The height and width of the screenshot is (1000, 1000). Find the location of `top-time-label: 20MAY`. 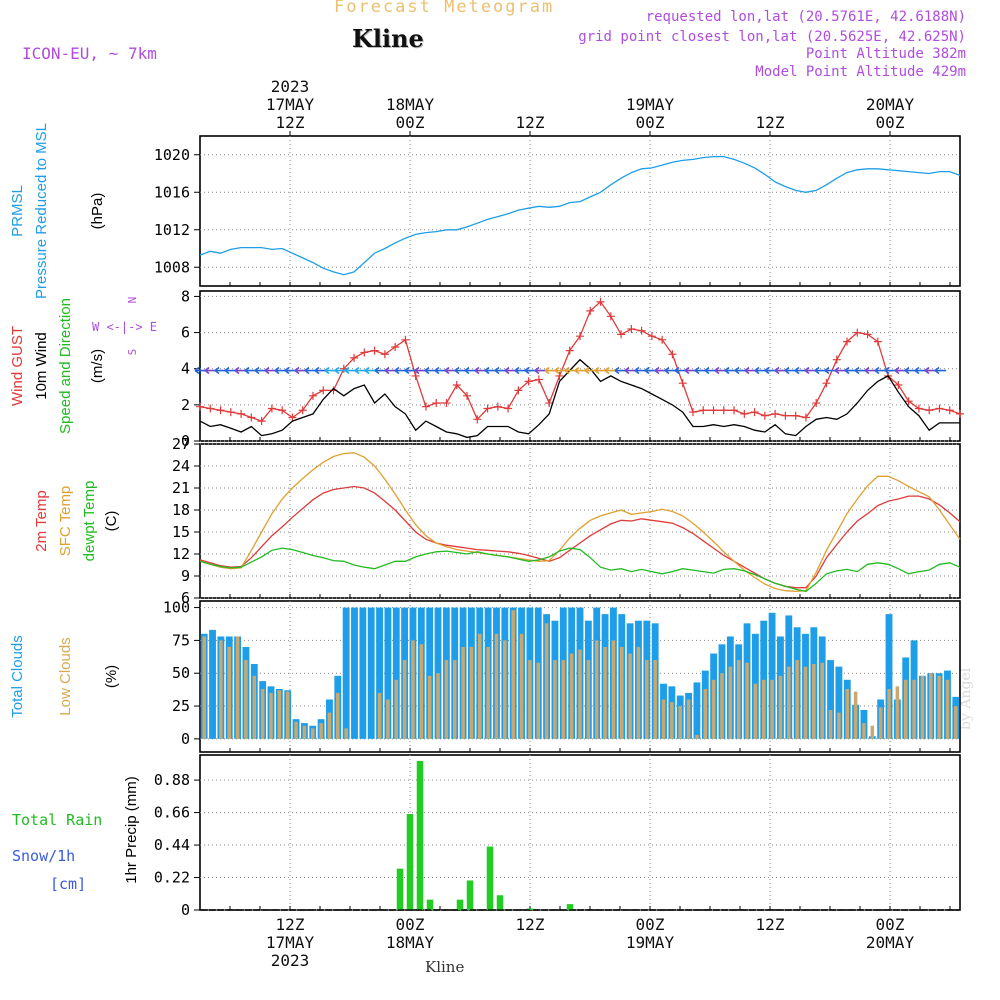

top-time-label: 20MAY is located at coordinates (890, 104).